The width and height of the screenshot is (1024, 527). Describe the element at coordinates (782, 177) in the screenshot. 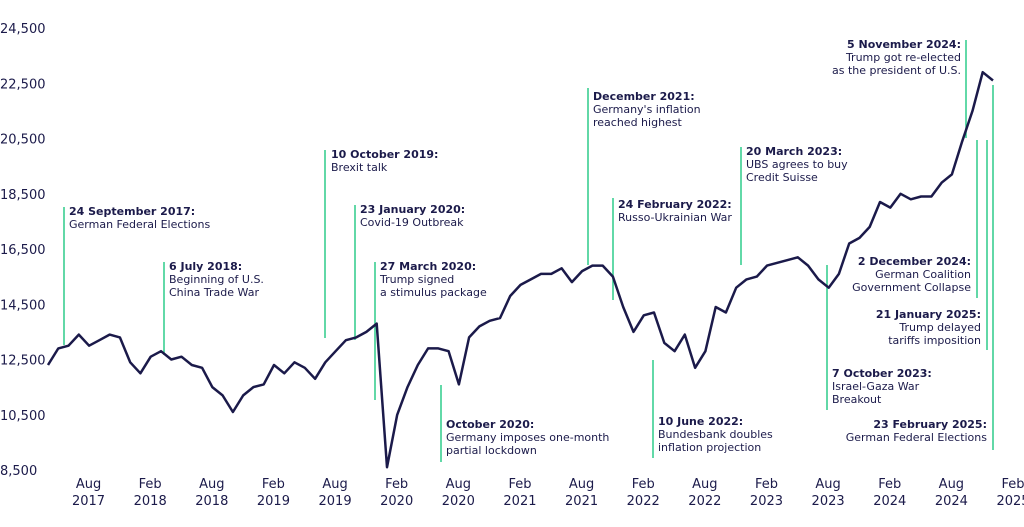

I see `annotation-text: Credit Suisse` at that location.